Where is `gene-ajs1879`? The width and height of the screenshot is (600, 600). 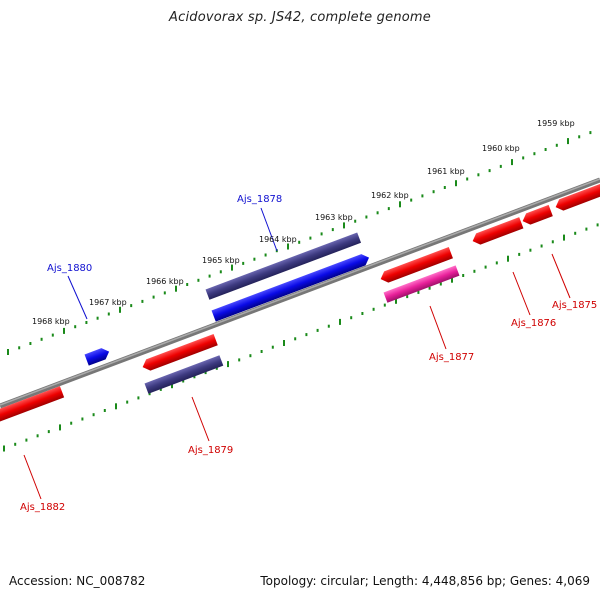
gene-ajs1879 is located at coordinates (179, 353).